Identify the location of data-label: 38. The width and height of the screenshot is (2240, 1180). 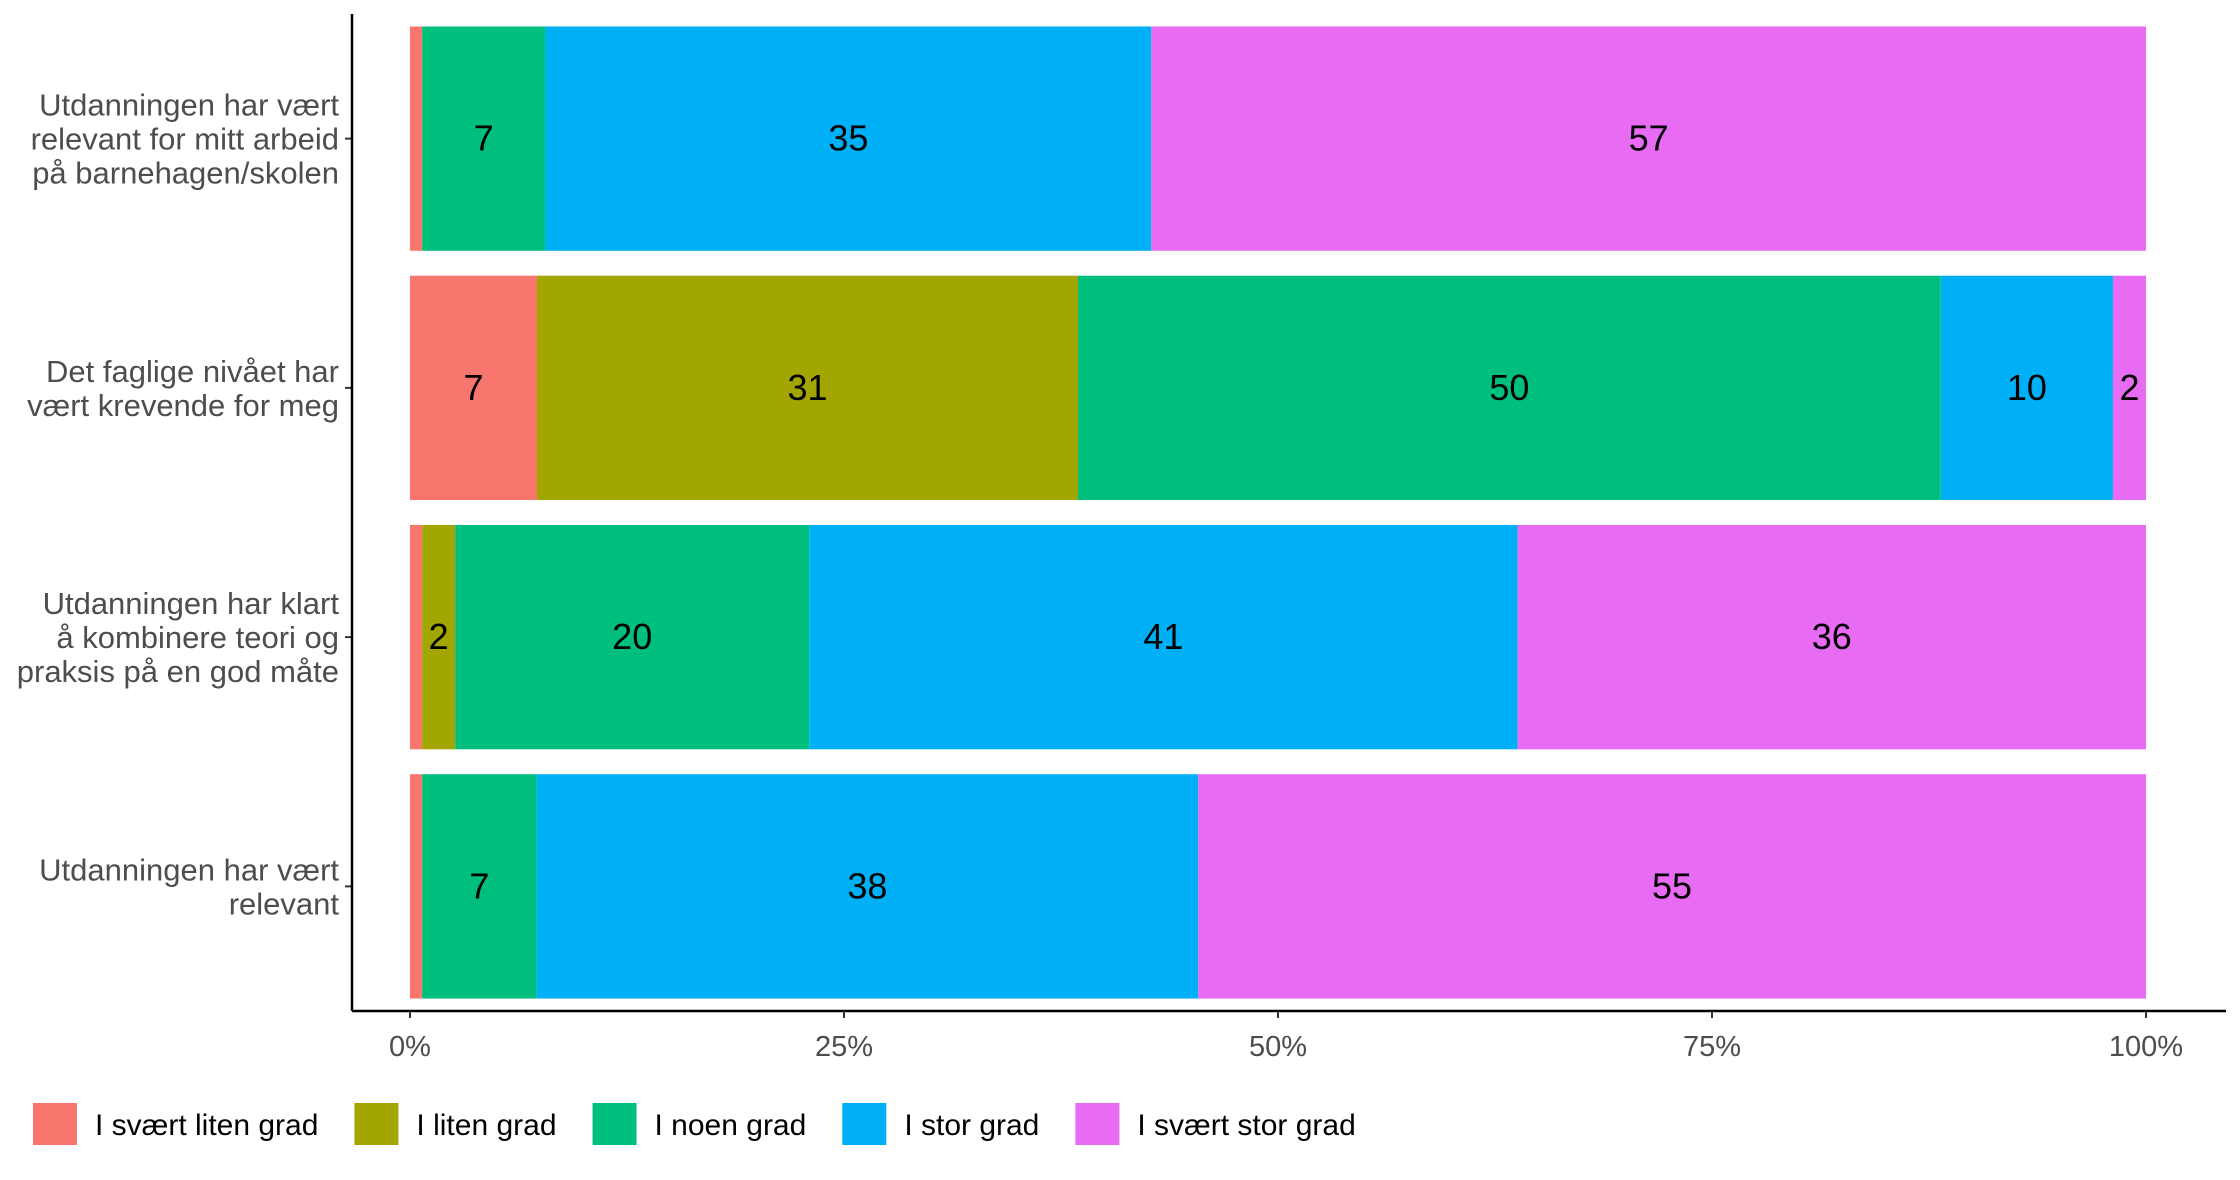
(867, 885).